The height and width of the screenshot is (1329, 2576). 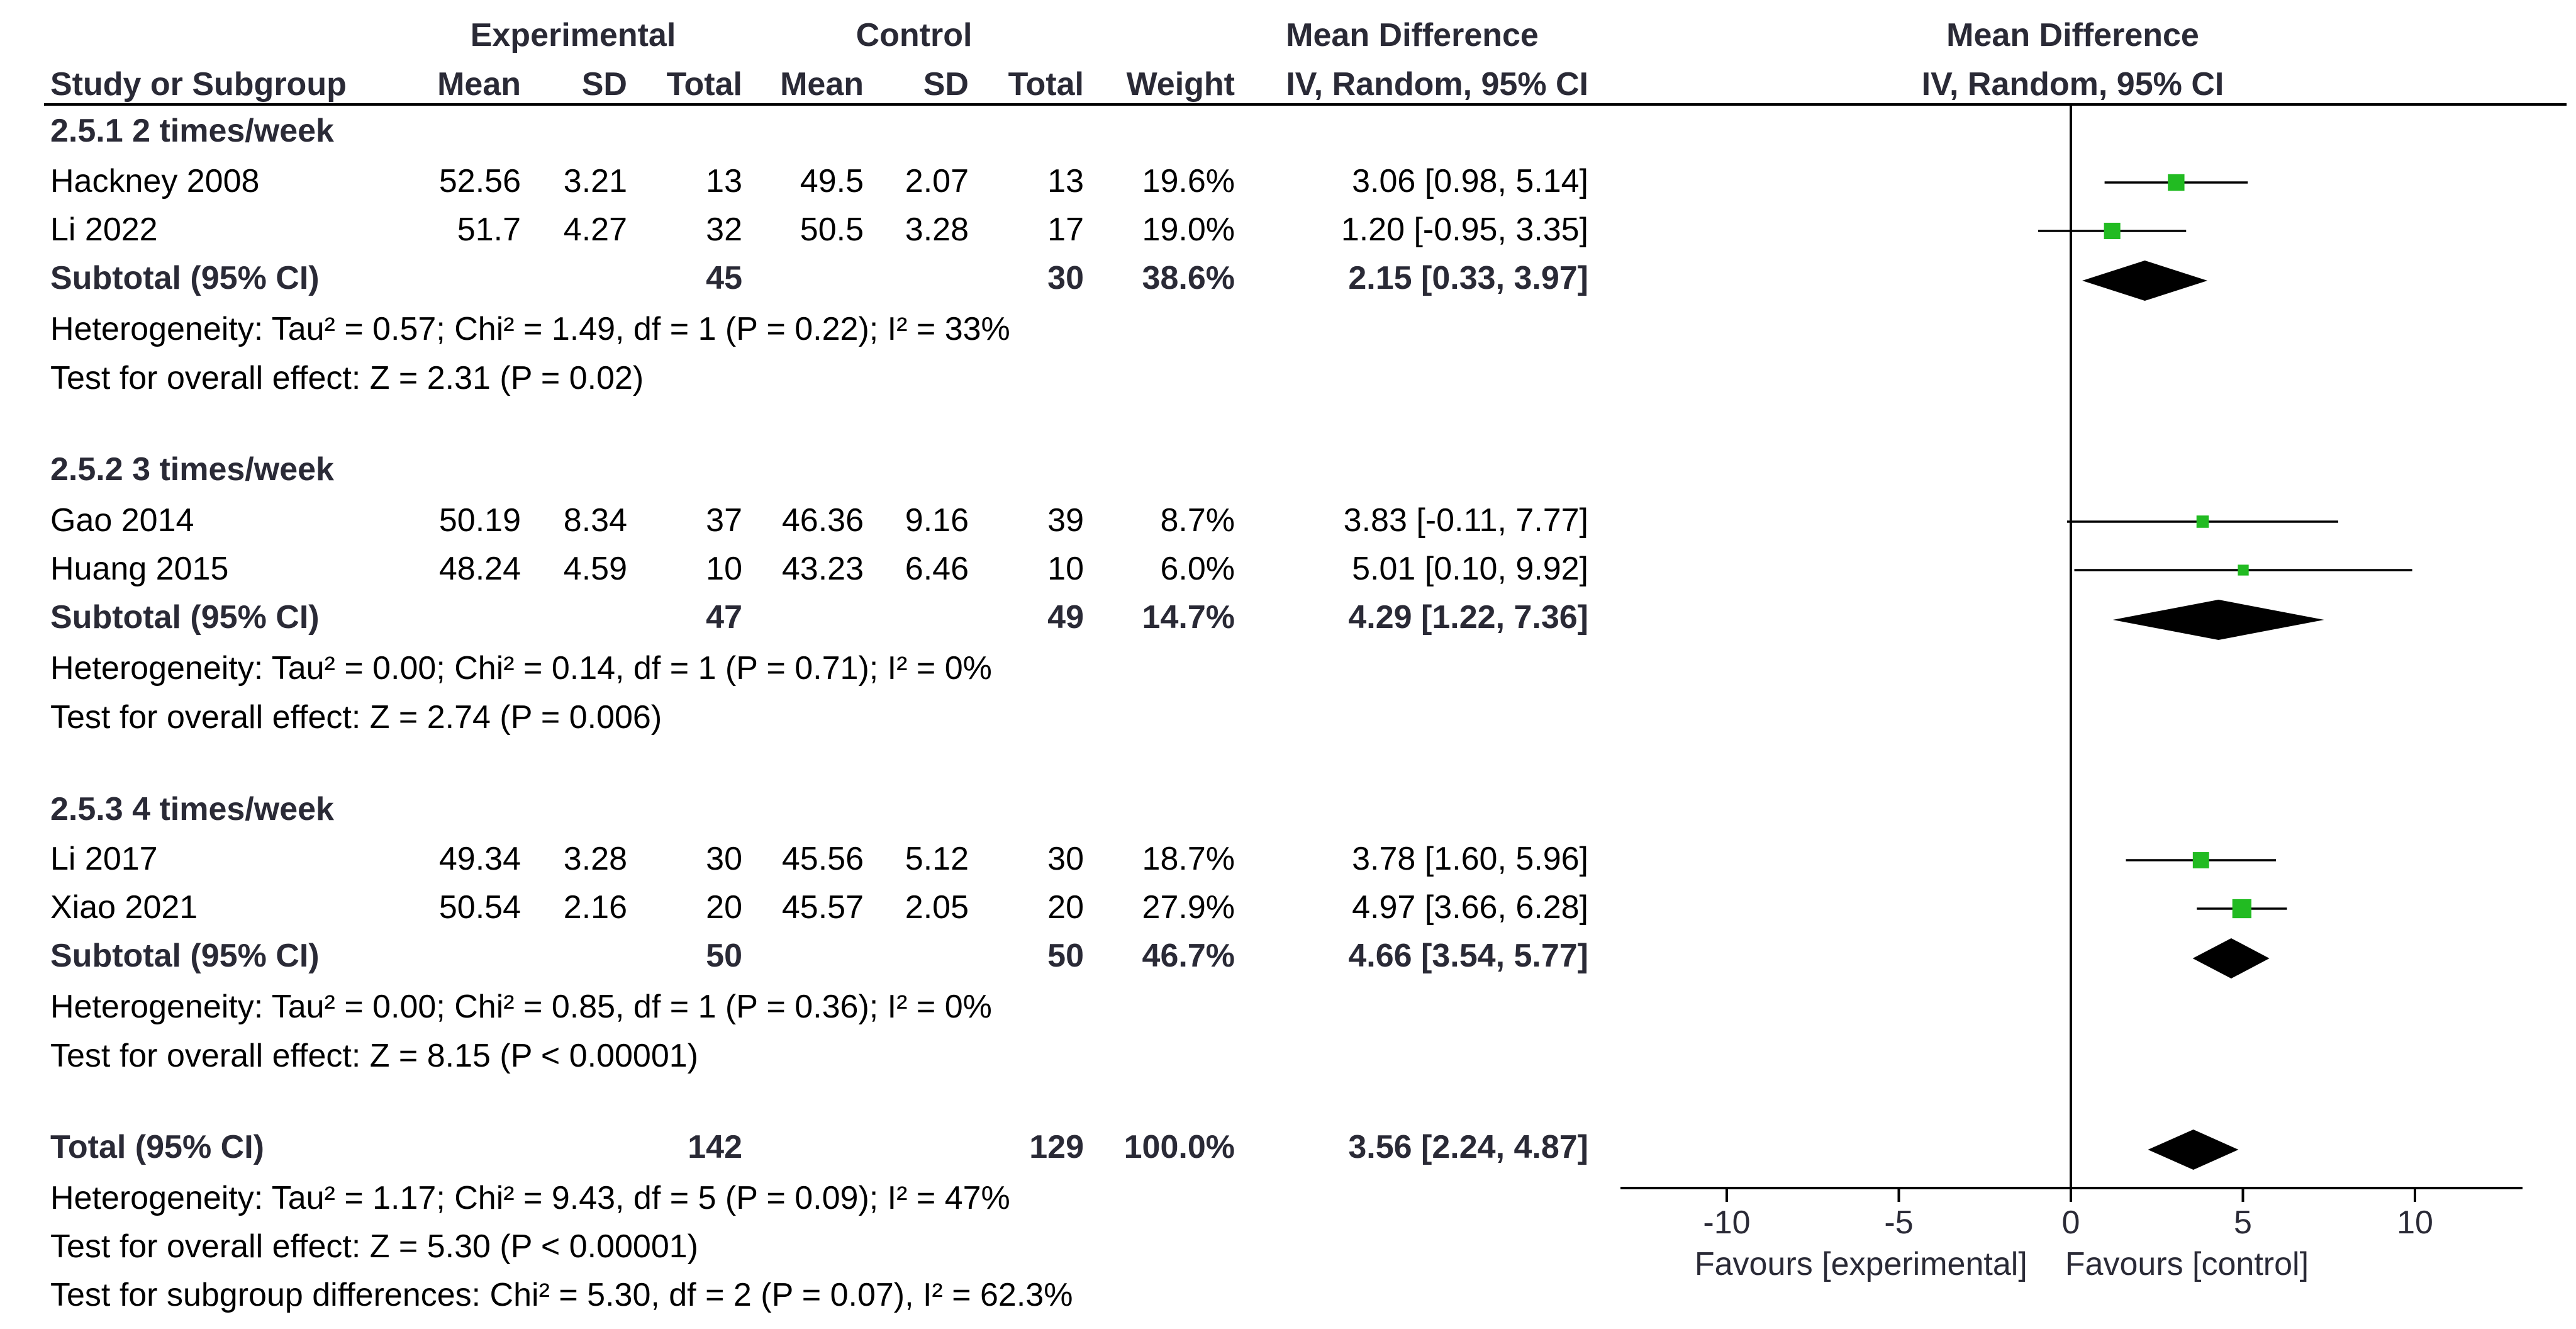 I want to click on study-sd-e: 4.59, so click(x=595, y=569).